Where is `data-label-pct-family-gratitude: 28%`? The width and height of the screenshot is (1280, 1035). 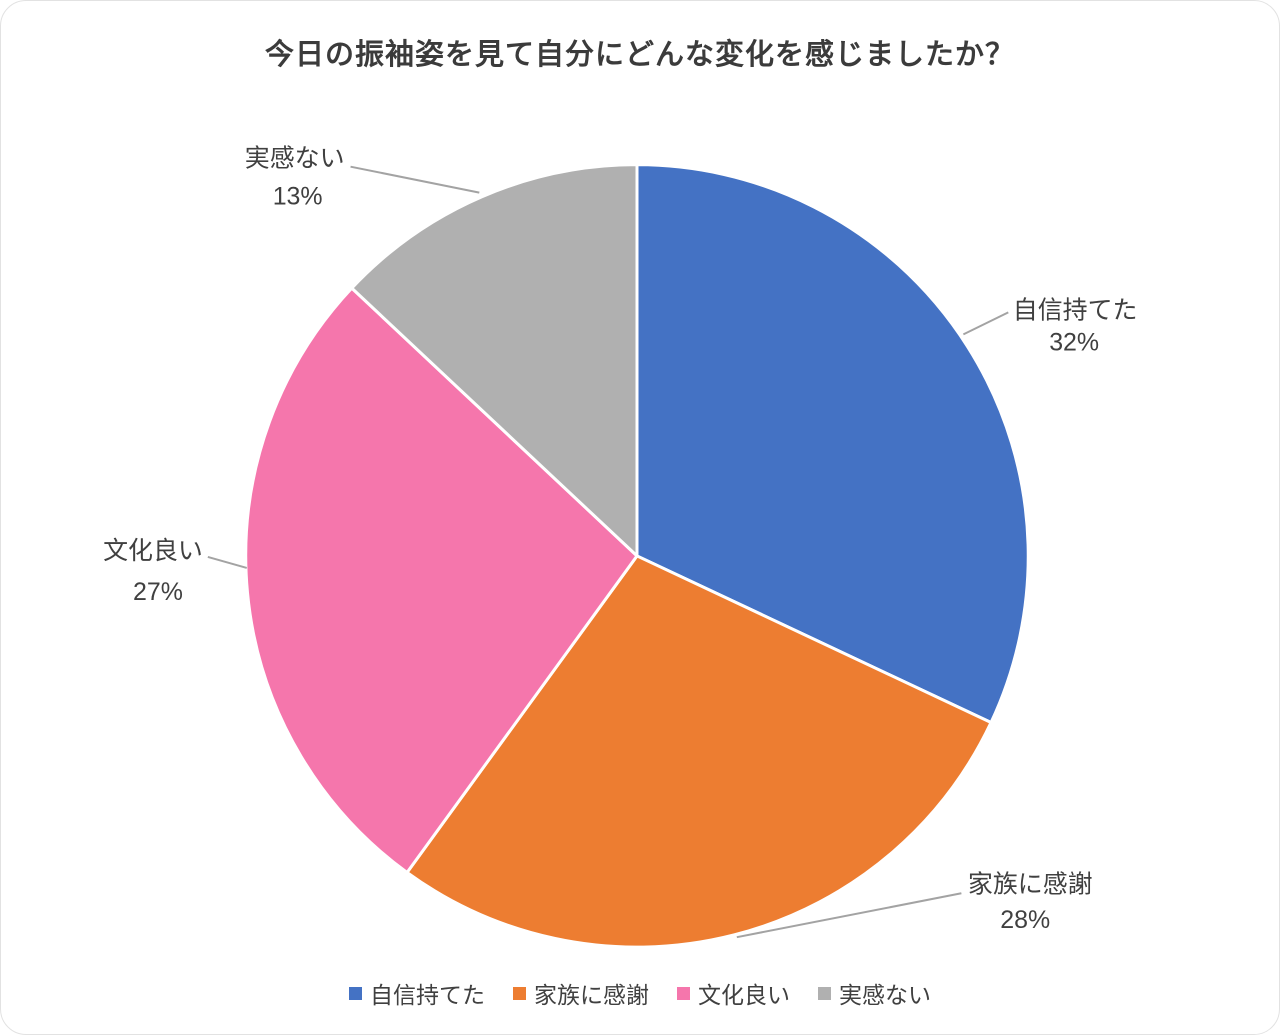
data-label-pct-family-gratitude: 28% is located at coordinates (1025, 920).